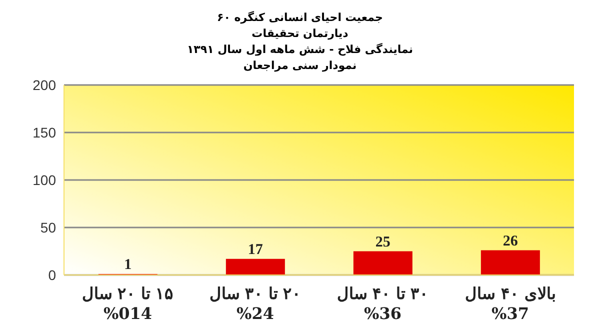 This screenshot has height=333, width=600. Describe the element at coordinates (382, 242) in the screenshot. I see `data-label: 25` at that location.